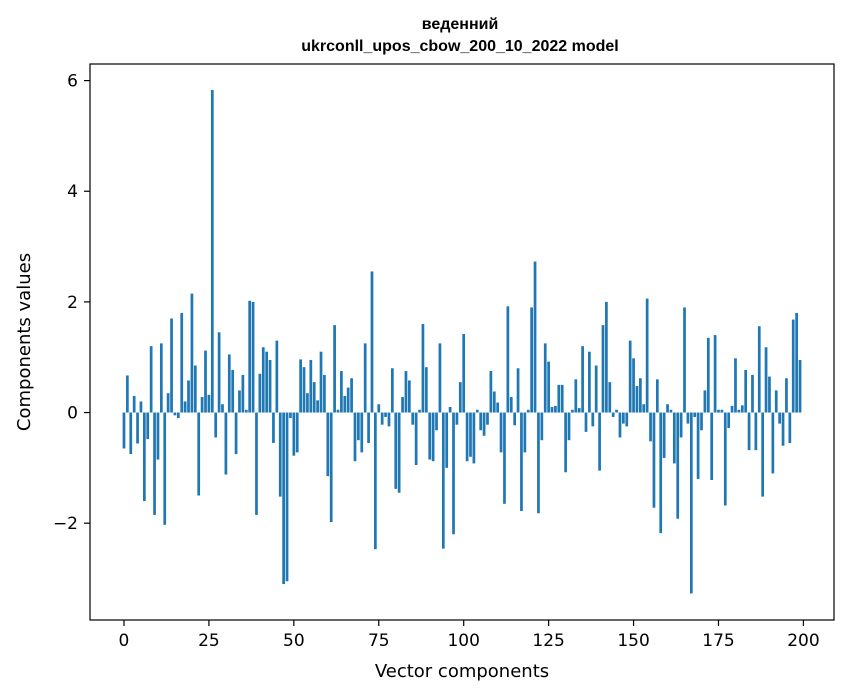 This screenshot has height=696, width=847. I want to click on y-tick-label: 4, so click(72, 192).